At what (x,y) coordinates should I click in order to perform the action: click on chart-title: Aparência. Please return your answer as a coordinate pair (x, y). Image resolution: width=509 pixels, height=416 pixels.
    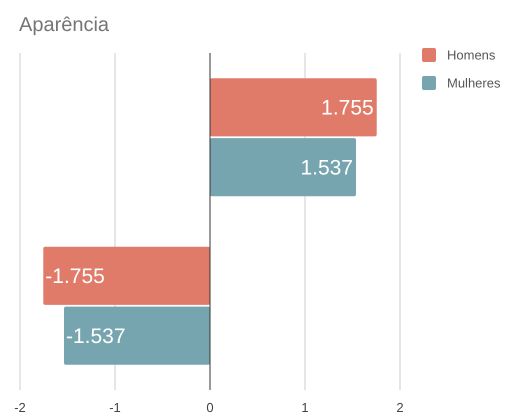
    Looking at the image, I should click on (64, 25).